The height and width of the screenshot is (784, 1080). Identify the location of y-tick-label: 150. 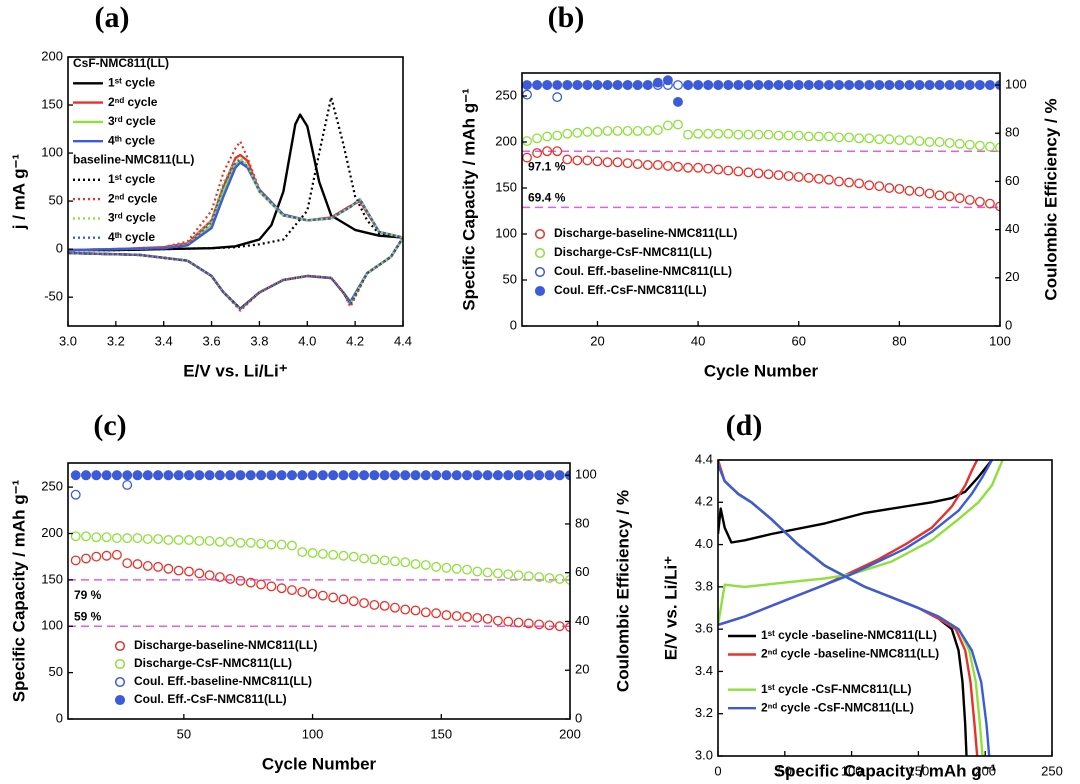
(52, 103).